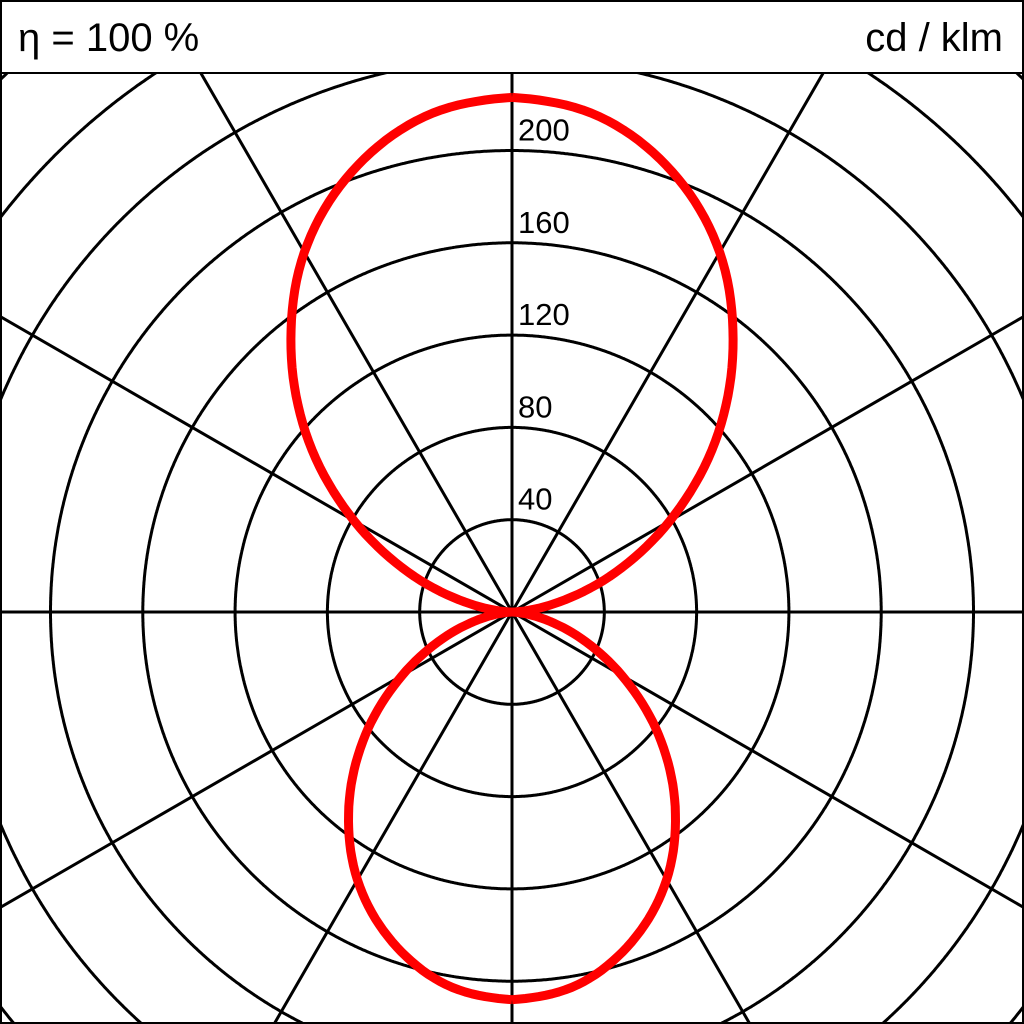 This screenshot has width=1024, height=1024. I want to click on unit-label: cd / klm, so click(934, 38).